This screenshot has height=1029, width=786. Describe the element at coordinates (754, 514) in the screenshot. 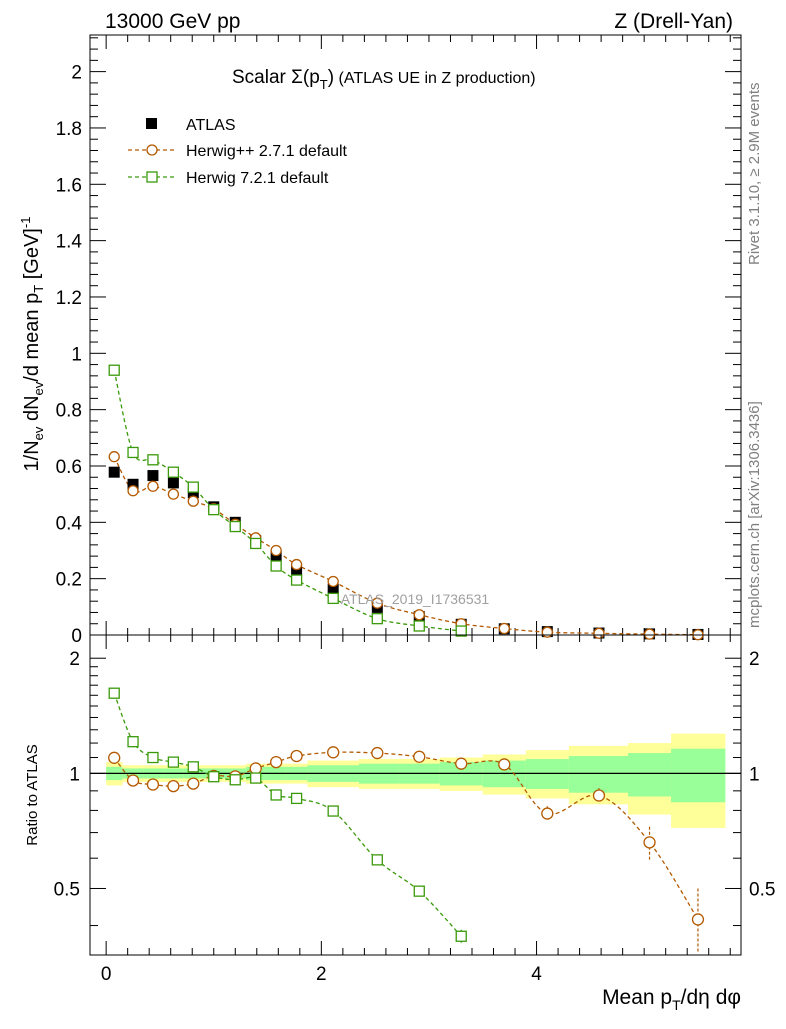

I see `mcplots-label: mcplots.cern.ch [arXiv:1306.3436]` at that location.